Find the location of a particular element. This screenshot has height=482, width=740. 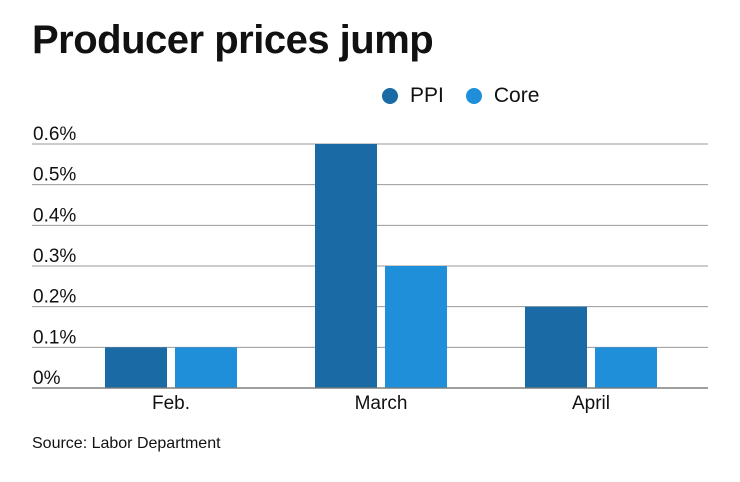

source-note: Source: Labor Department is located at coordinates (126, 443).